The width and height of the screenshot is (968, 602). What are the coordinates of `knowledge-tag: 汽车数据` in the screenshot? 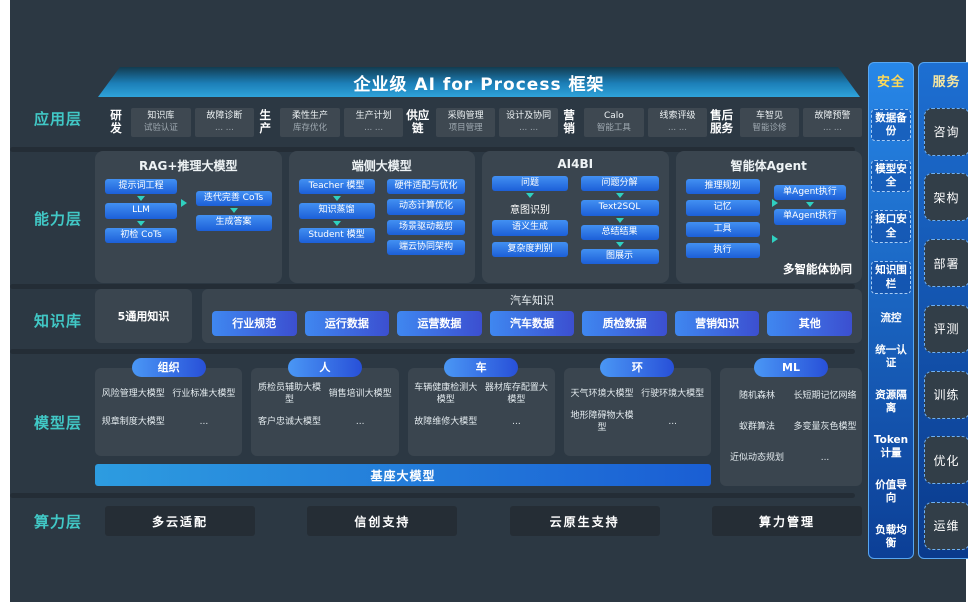 It's located at (532, 323).